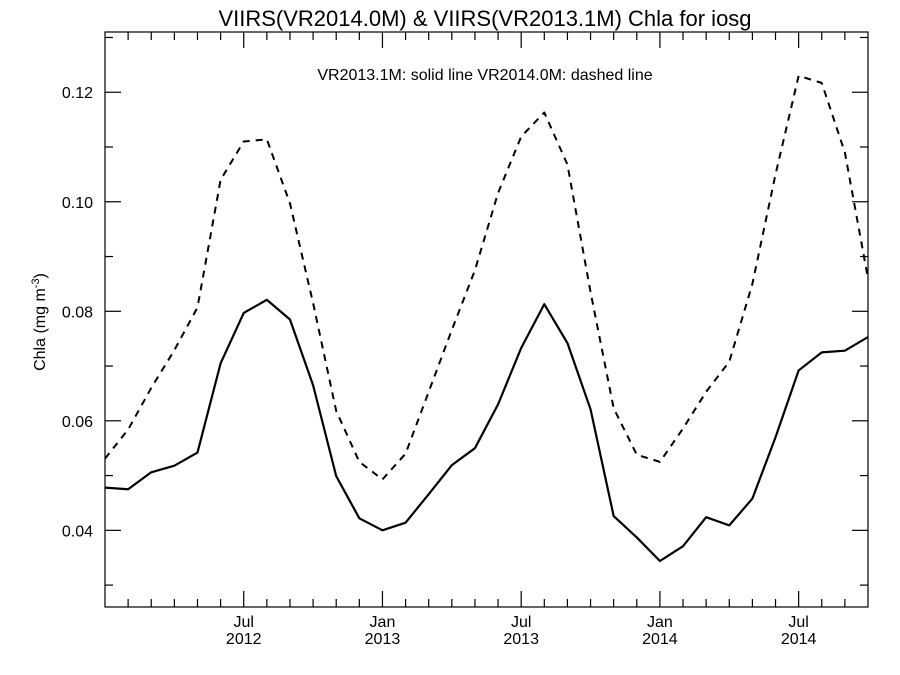 This screenshot has height=675, width=900. Describe the element at coordinates (77, 312) in the screenshot. I see `y-tick-label: 0.08` at that location.